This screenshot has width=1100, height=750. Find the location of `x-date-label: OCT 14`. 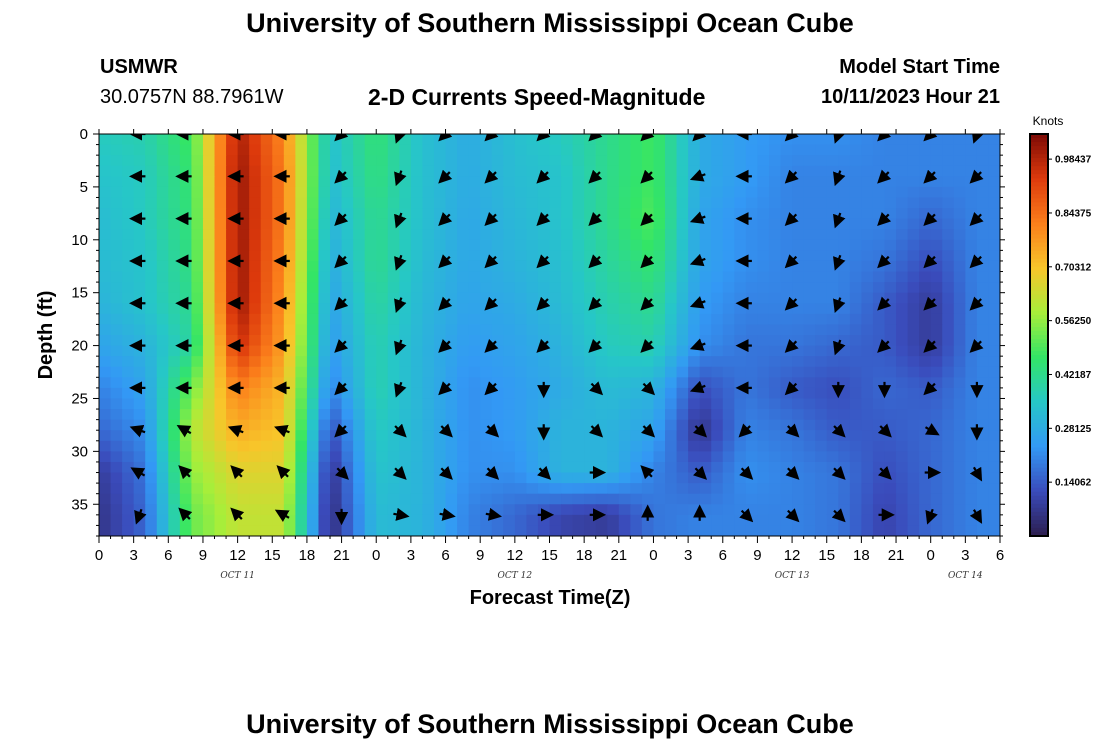

x-date-label: OCT 14 is located at coordinates (965, 576).